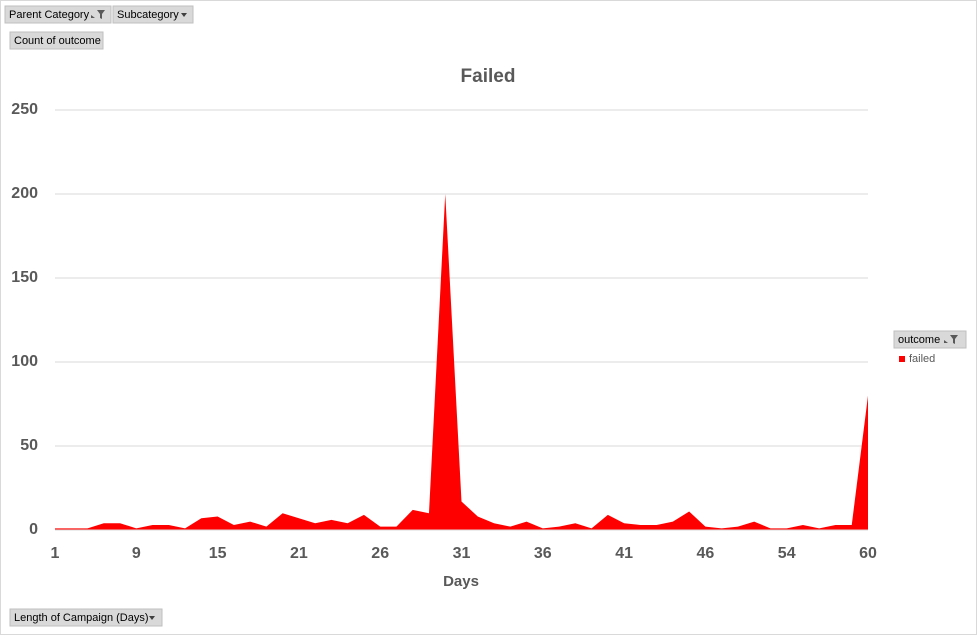 This screenshot has height=641, width=980. I want to click on x-tick-label: 21, so click(299, 553).